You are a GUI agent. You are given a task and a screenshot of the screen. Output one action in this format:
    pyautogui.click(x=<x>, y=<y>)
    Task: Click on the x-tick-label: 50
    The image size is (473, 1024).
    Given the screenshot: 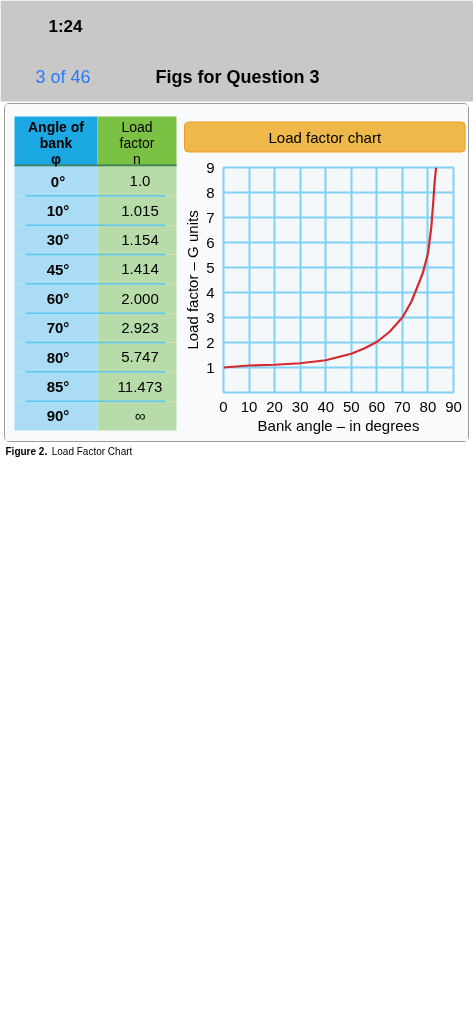 What is the action you would take?
    pyautogui.click(x=351, y=406)
    